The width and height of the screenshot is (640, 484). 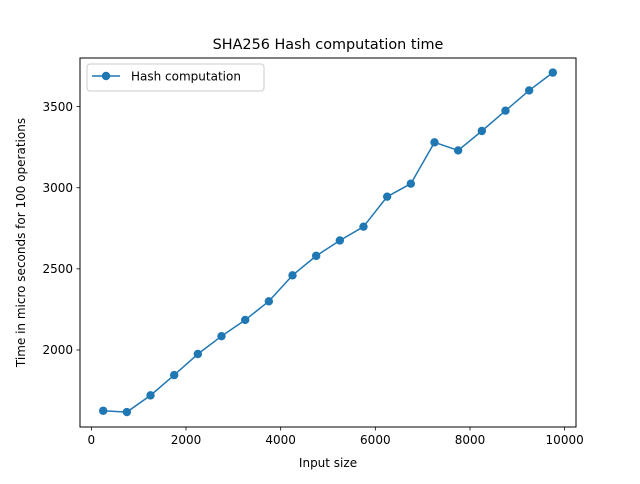 I want to click on x-axis: 0 2000 4000 6000 8000 10000, so click(x=336, y=437).